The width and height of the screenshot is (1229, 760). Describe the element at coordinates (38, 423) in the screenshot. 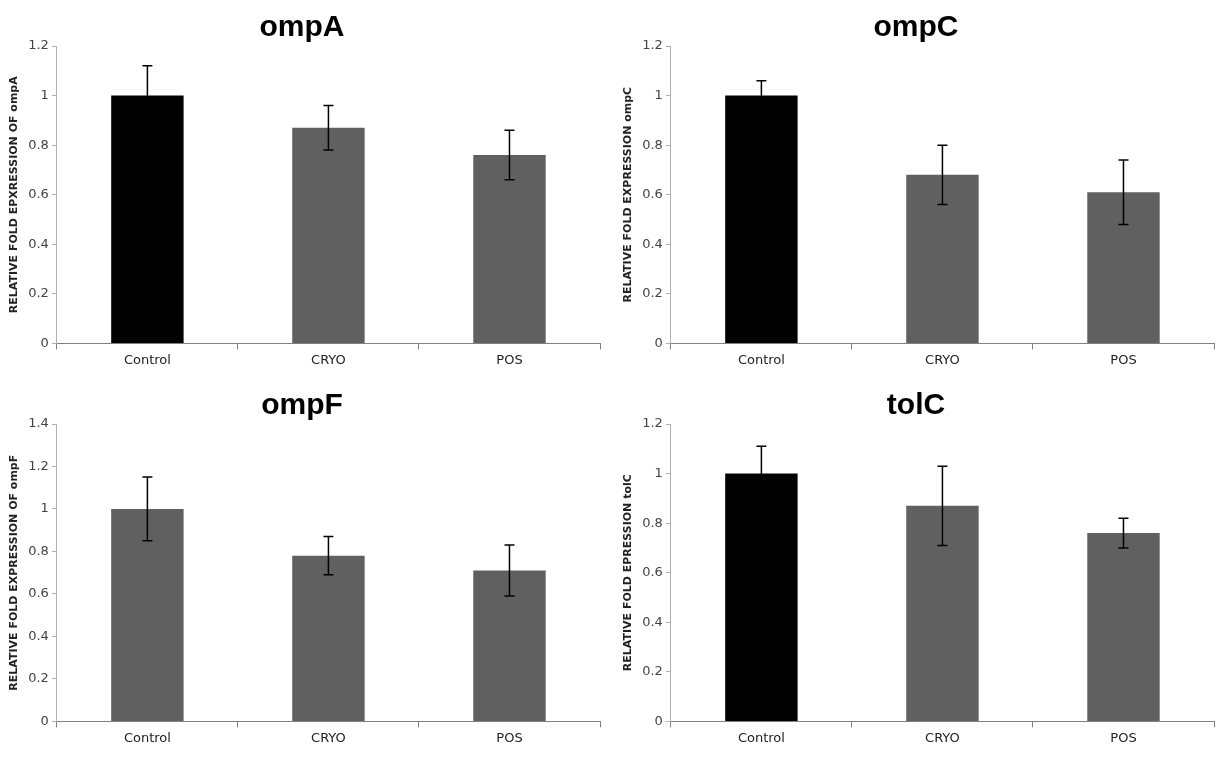

I see `y-tick-label: 1.4` at that location.